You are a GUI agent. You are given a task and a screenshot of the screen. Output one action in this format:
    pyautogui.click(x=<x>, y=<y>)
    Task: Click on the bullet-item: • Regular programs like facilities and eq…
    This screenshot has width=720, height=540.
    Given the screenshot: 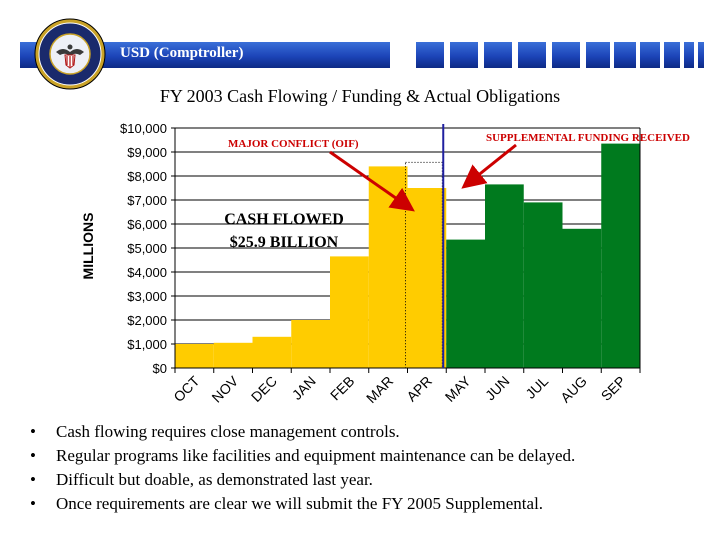 What is the action you would take?
    pyautogui.click(x=302, y=456)
    